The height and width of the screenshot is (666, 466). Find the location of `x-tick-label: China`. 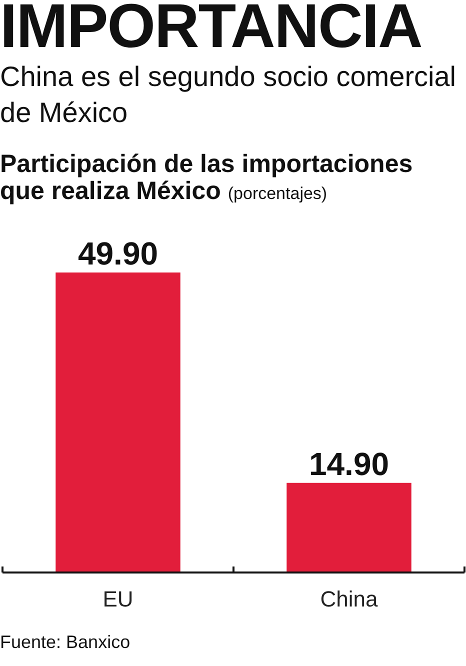

x-tick-label: China is located at coordinates (349, 599).